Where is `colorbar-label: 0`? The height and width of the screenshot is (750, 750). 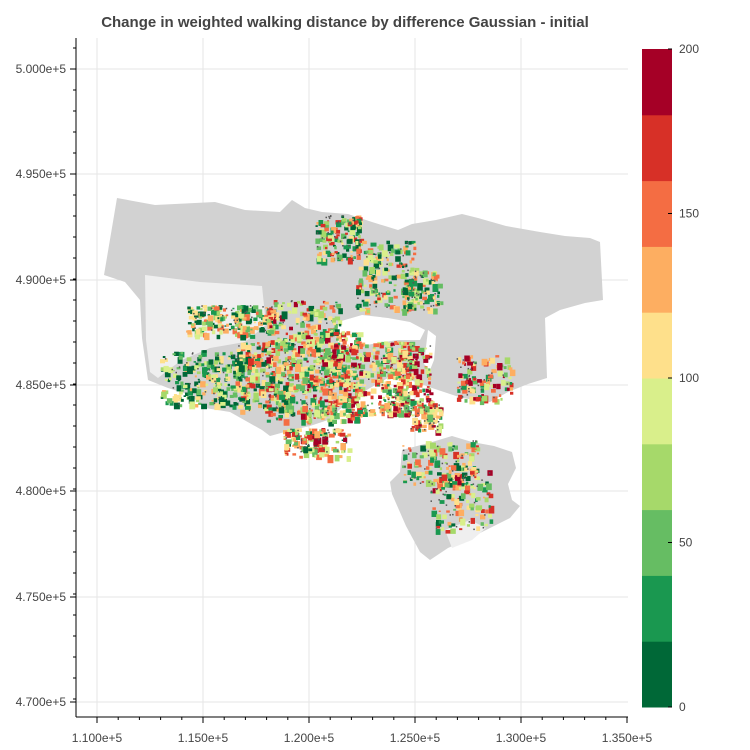 colorbar-label: 0 is located at coordinates (682, 707).